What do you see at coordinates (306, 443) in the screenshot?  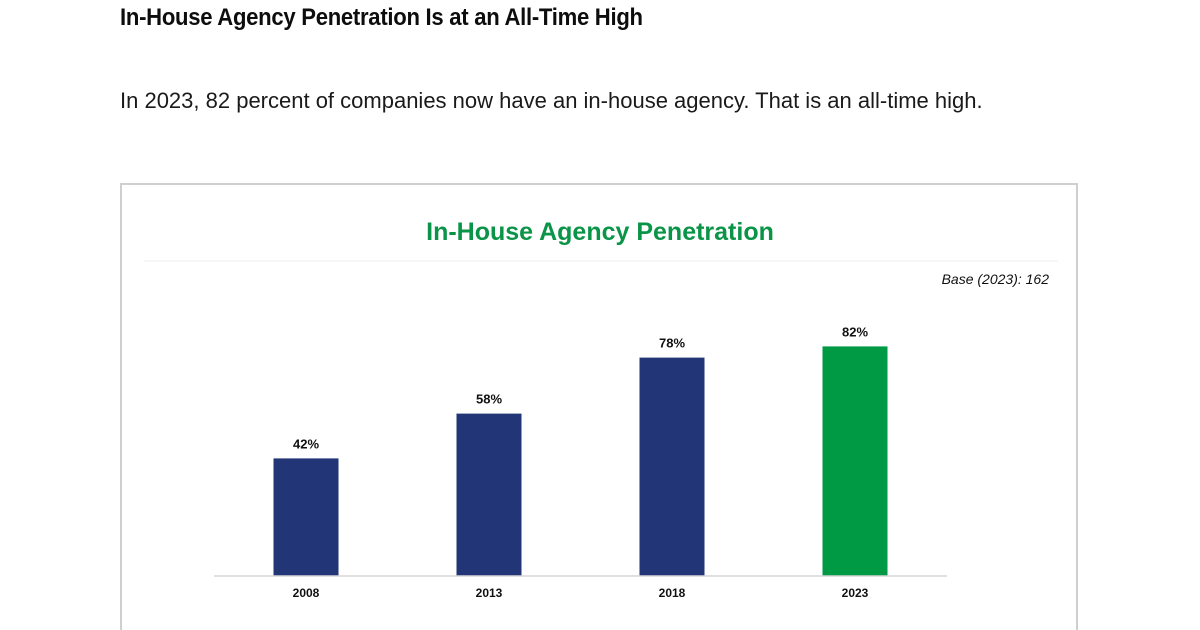 I see `data-label-2008: 42%` at bounding box center [306, 443].